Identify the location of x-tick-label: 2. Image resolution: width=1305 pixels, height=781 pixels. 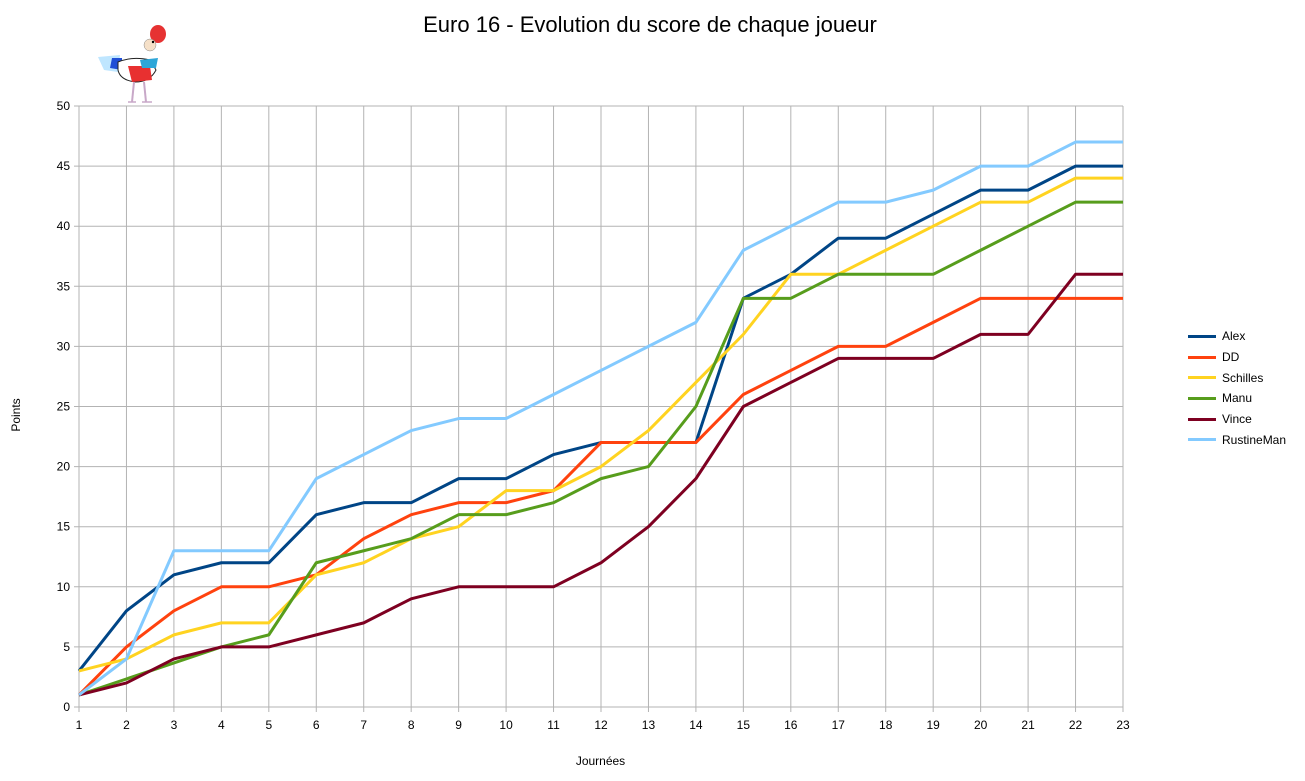
(126, 725).